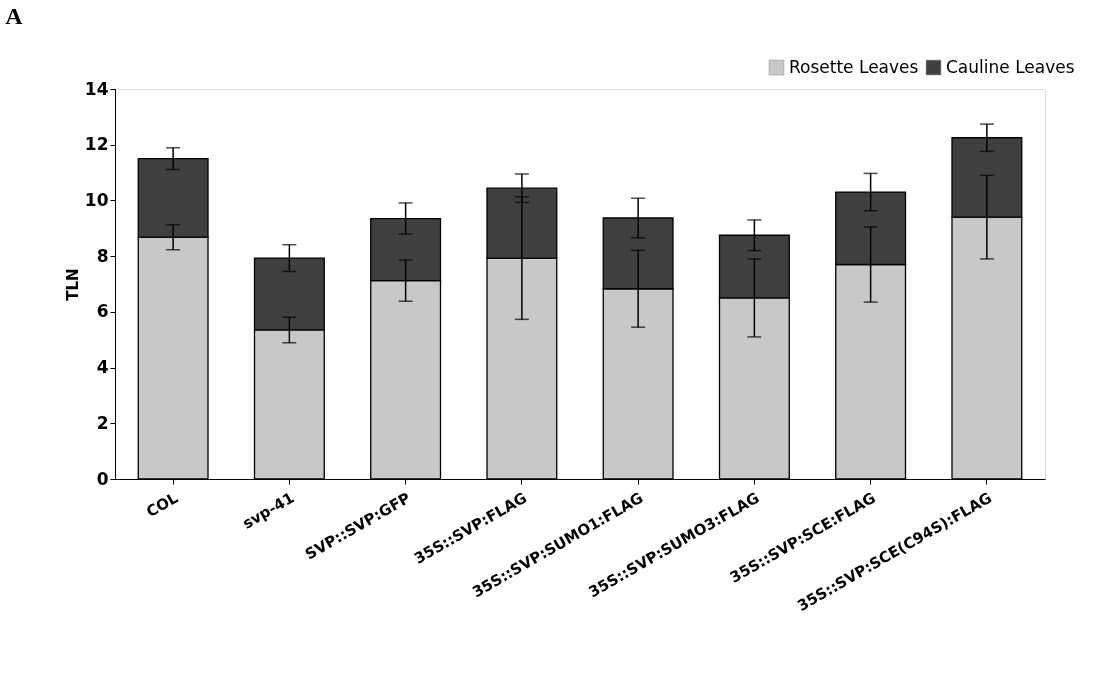 The height and width of the screenshot is (696, 1098). Describe the element at coordinates (1010, 66) in the screenshot. I see `legend-label: Cauline Leaves` at that location.